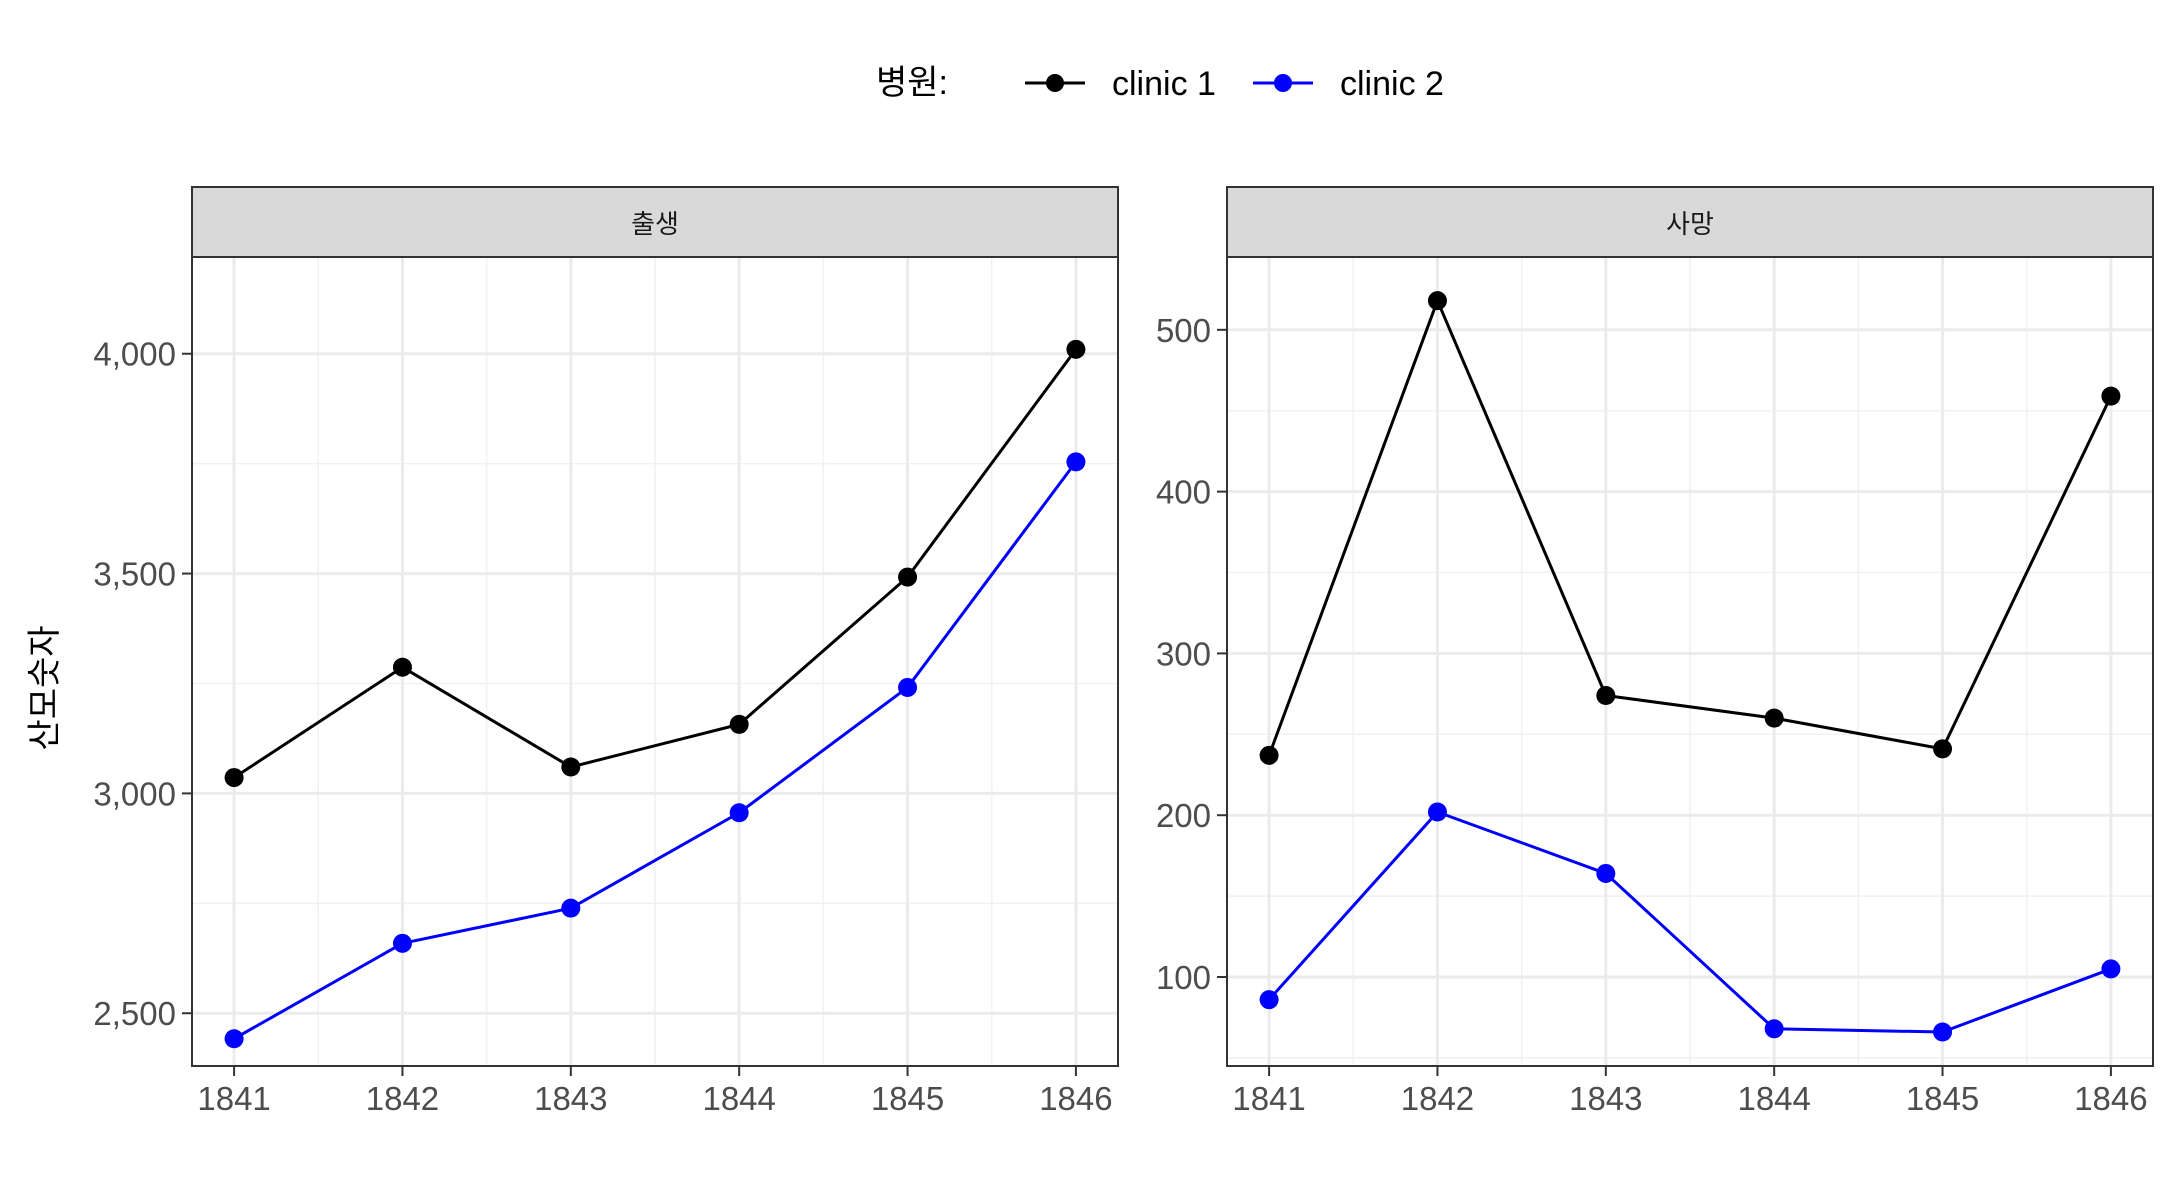 This screenshot has height=1200, width=2175. I want to click on y-axis: 100 200 300 400 500, so click(1191, 654).